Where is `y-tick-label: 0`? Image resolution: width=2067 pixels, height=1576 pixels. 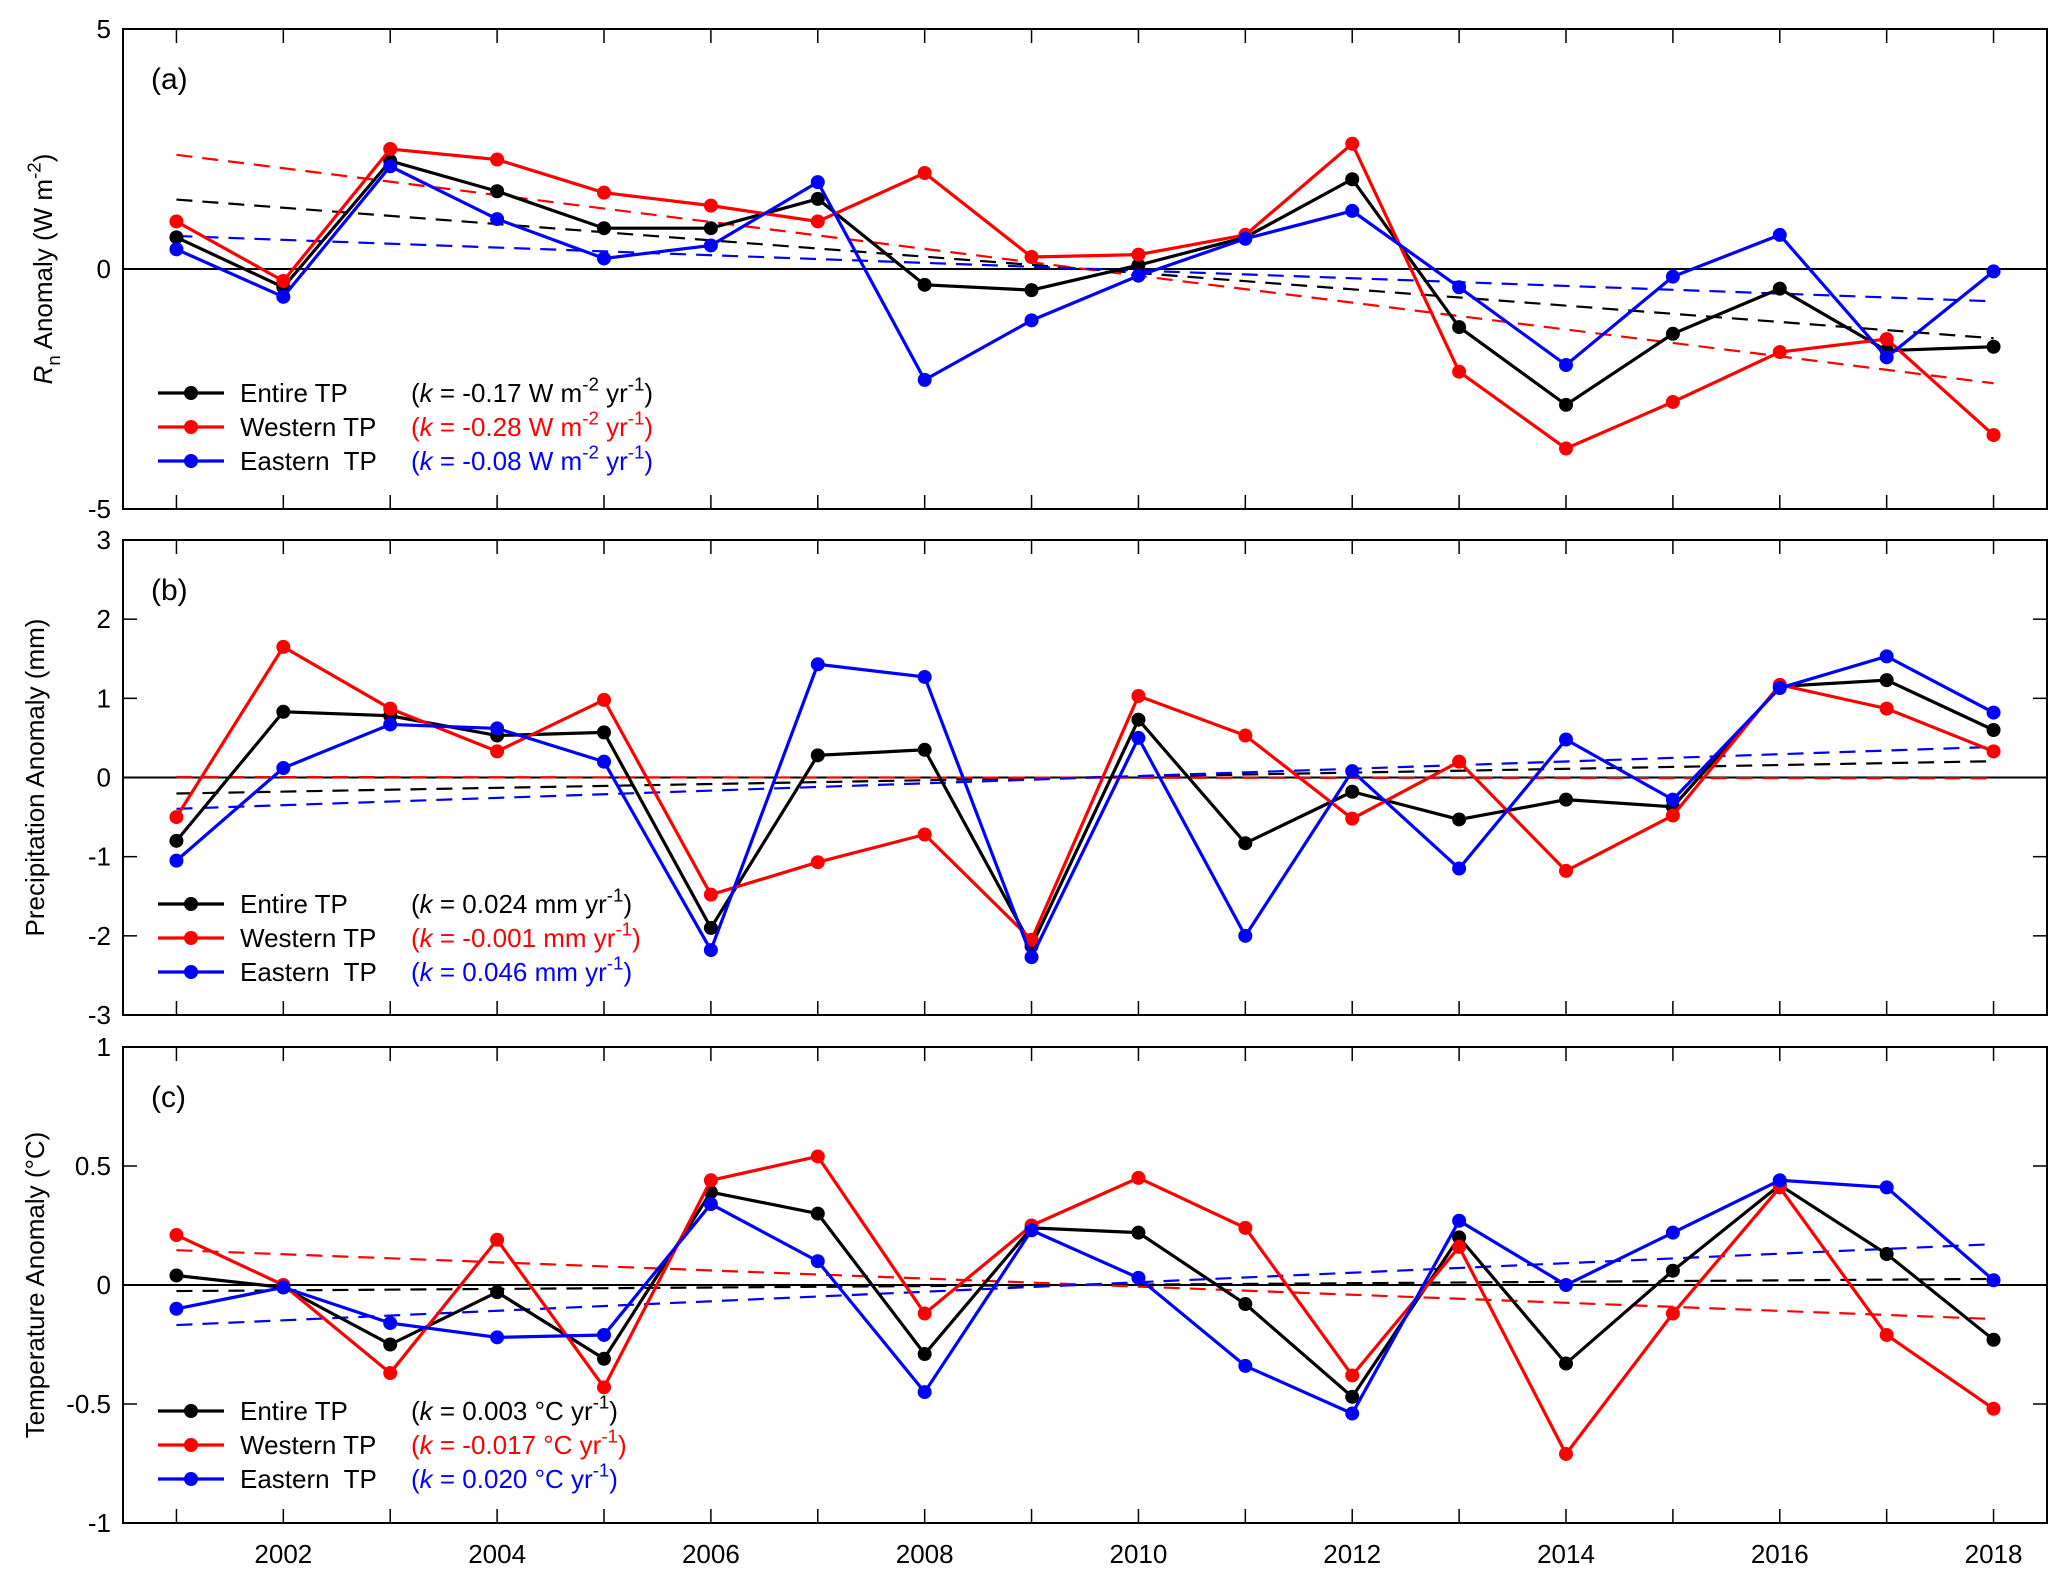 y-tick-label: 0 is located at coordinates (104, 778).